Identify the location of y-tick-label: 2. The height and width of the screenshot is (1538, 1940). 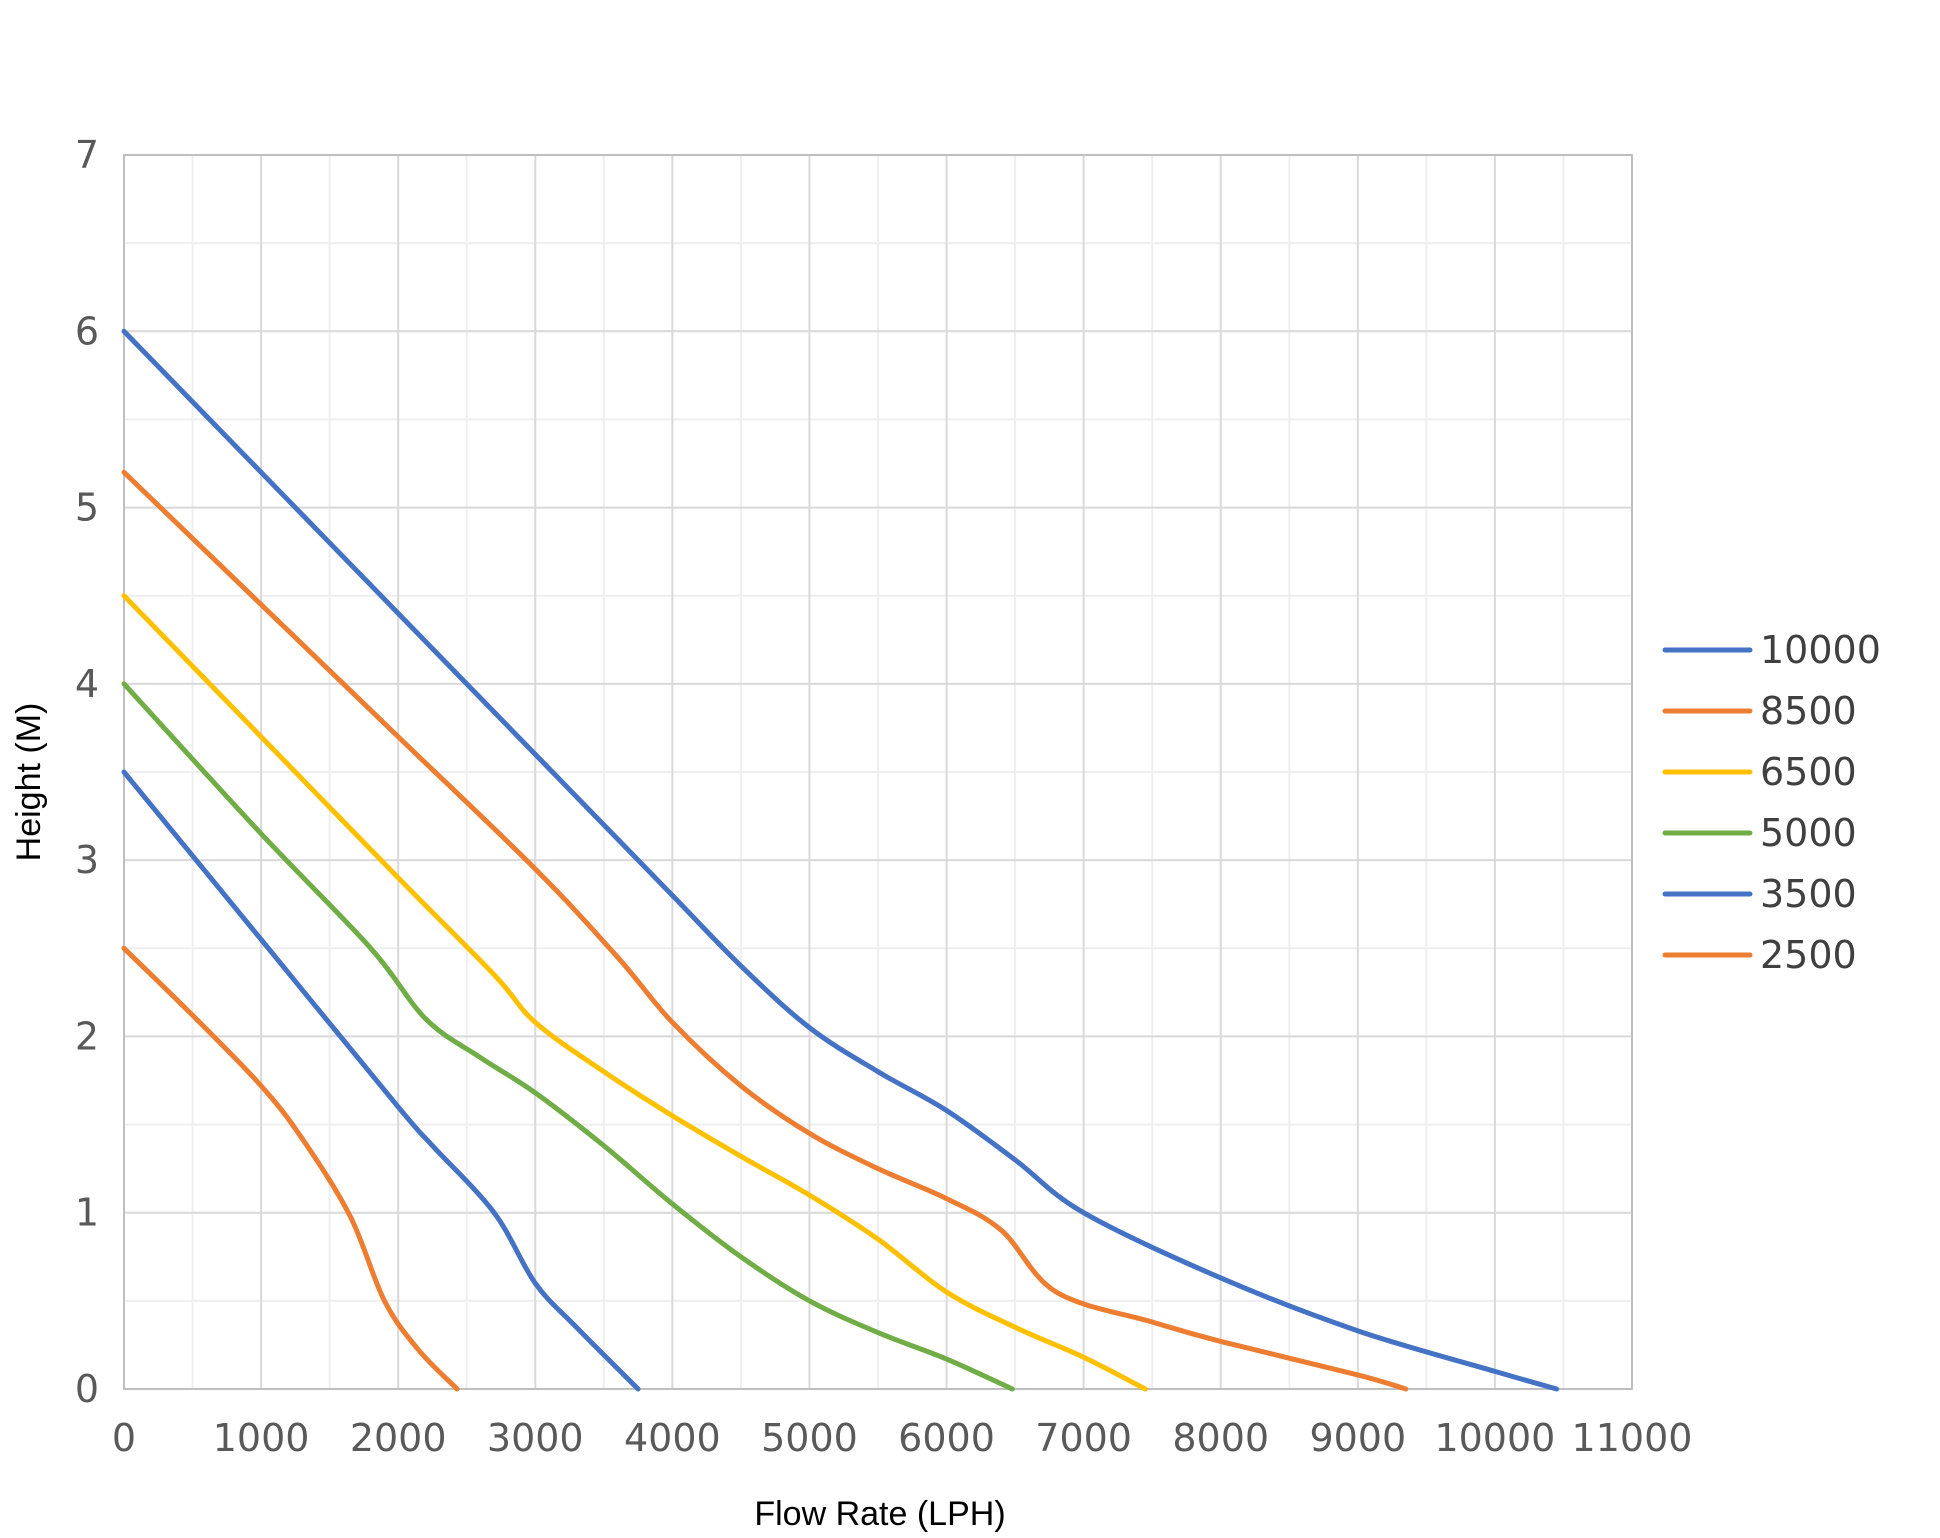
(87, 1036).